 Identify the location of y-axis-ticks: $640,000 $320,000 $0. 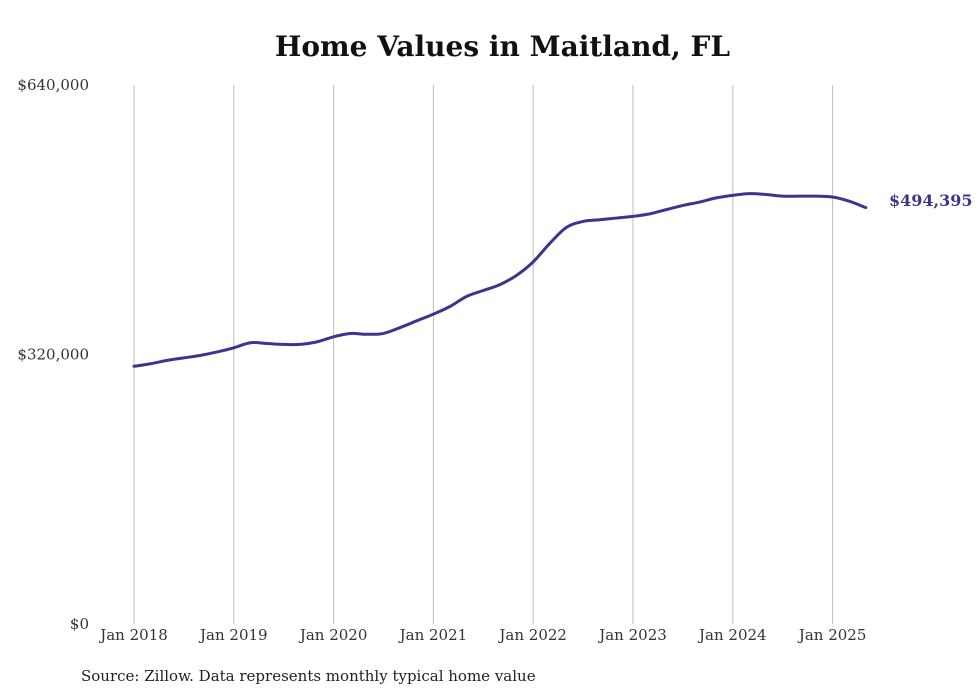
(53, 354).